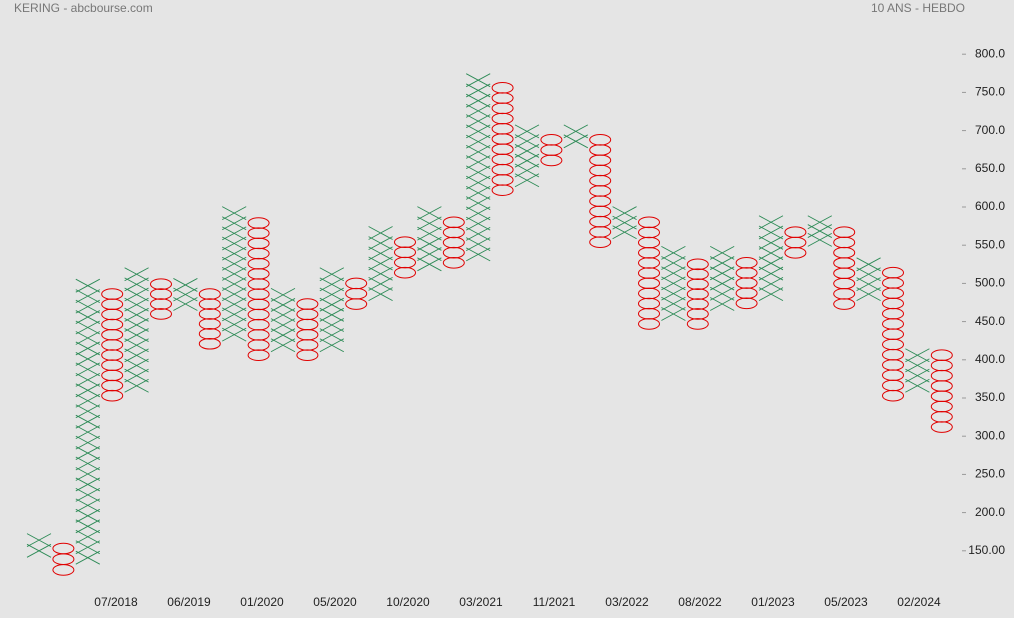 The height and width of the screenshot is (618, 1014). Describe the element at coordinates (700, 602) in the screenshot. I see `x-date-label: 08/2022` at that location.